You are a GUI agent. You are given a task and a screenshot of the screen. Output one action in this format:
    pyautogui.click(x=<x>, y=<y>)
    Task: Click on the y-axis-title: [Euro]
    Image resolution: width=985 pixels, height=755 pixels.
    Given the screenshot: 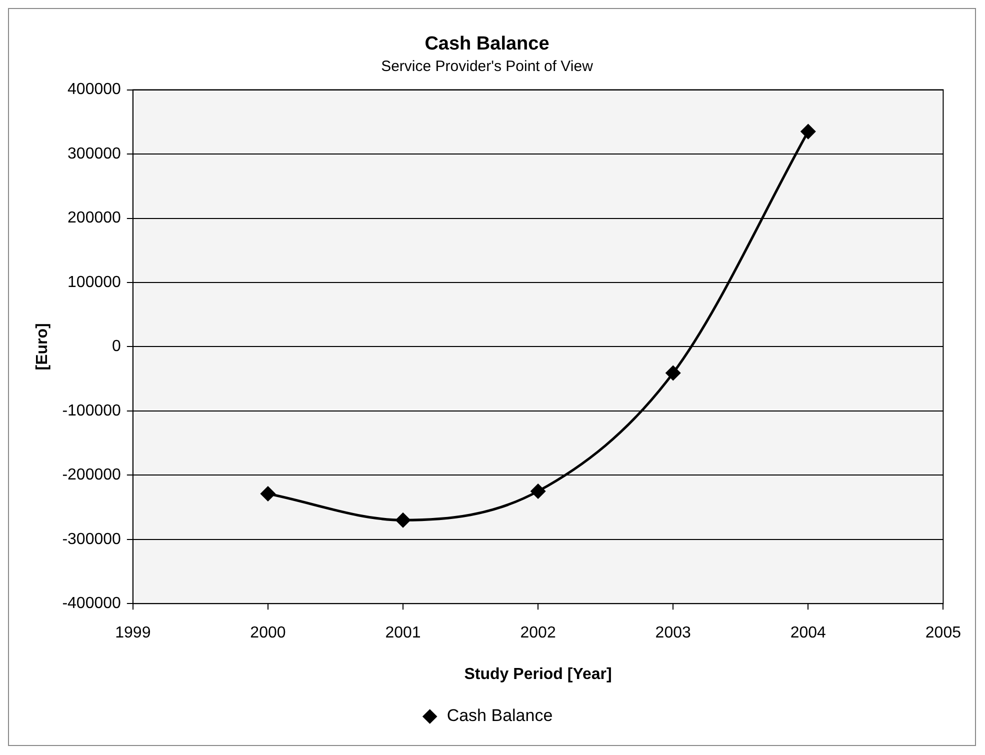 What is the action you would take?
    pyautogui.click(x=43, y=346)
    